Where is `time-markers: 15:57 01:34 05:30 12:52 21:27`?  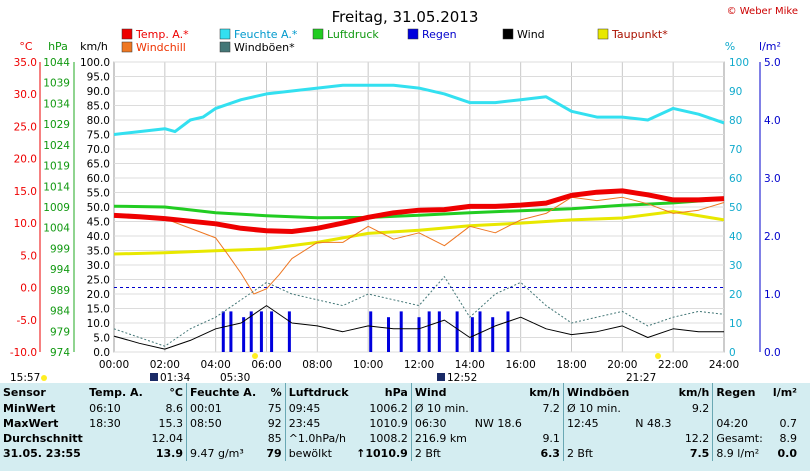
time-markers: 15:57 01:34 05:30 12:52 21:27 is located at coordinates (335, 368).